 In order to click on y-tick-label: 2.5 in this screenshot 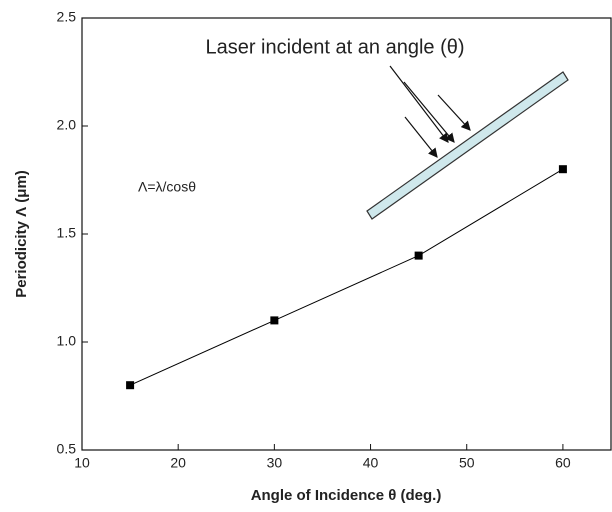, I will do `click(67, 17)`.